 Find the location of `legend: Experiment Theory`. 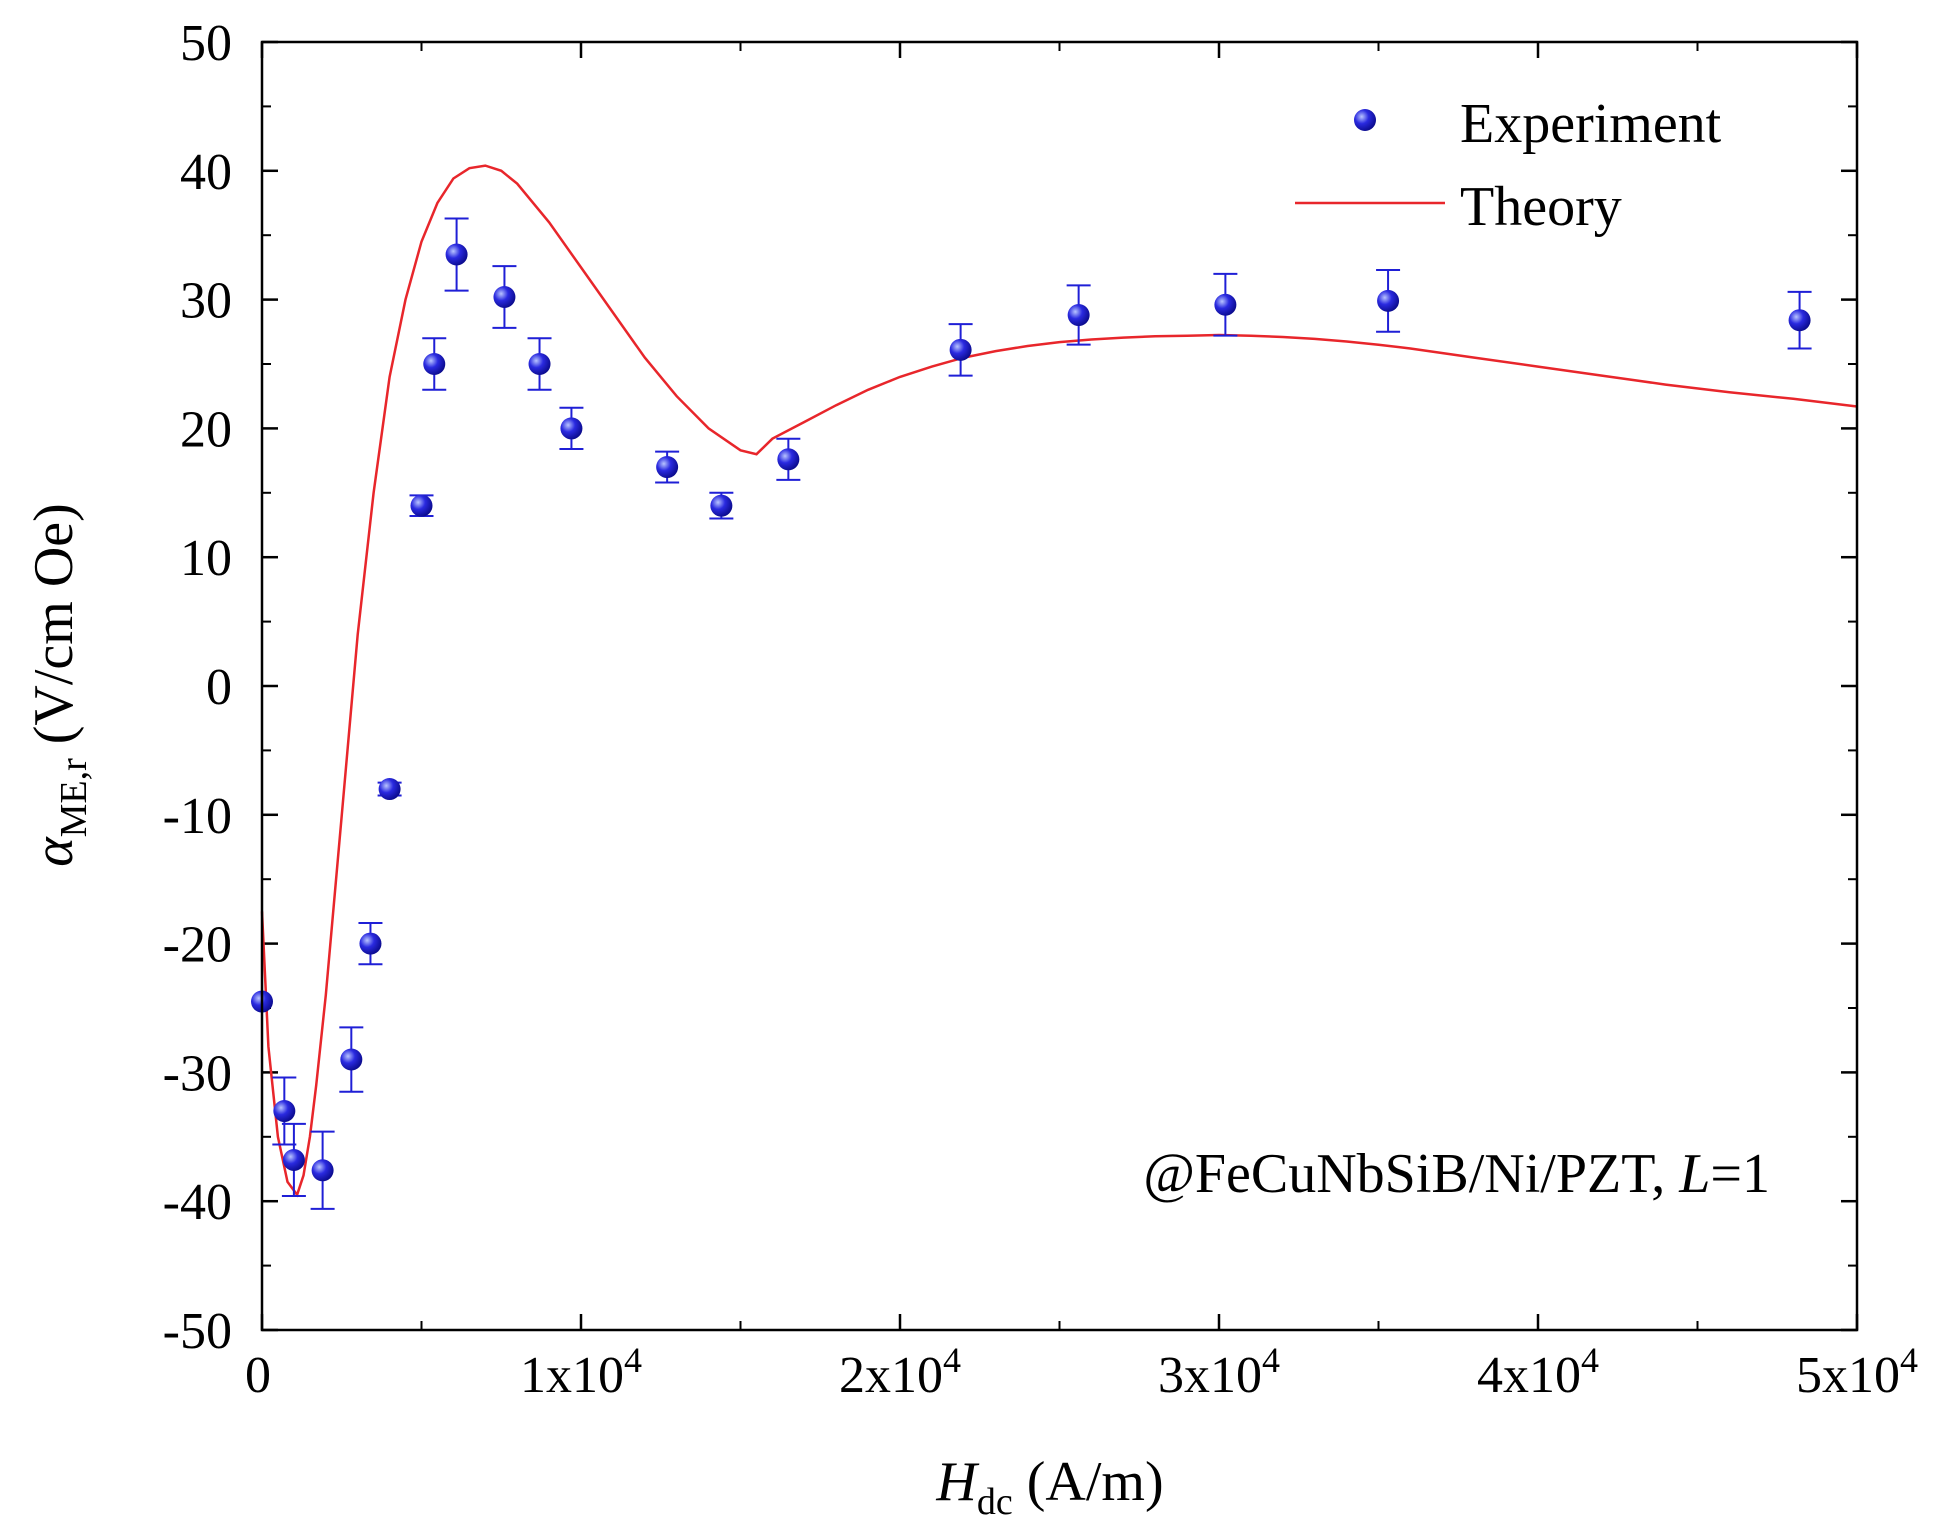

legend: Experiment Theory is located at coordinates (1508, 165).